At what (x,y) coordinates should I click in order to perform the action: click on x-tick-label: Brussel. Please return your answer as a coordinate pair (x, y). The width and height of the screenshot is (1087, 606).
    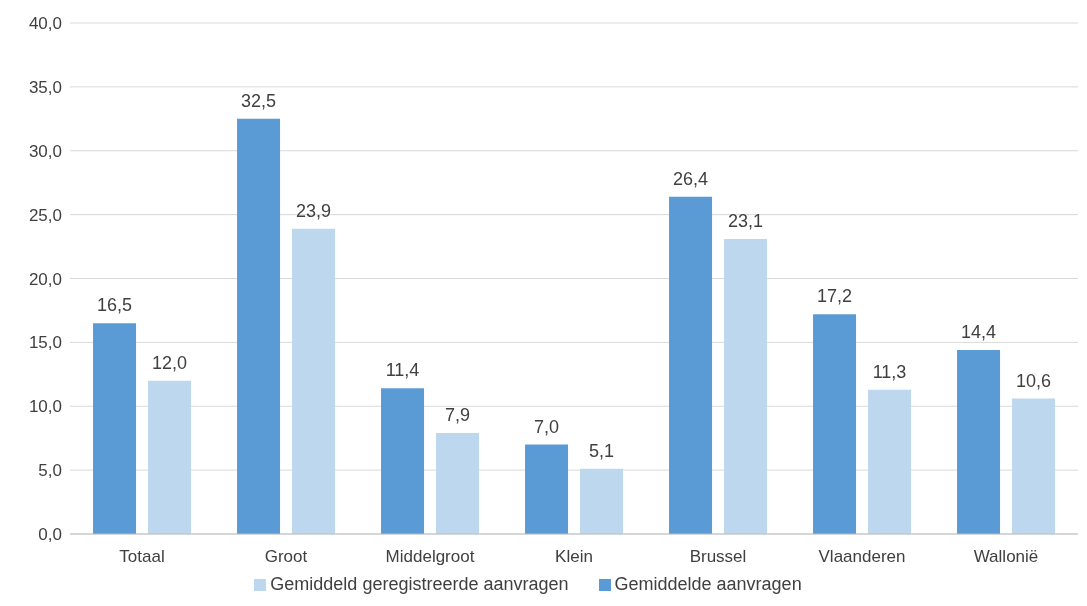
    Looking at the image, I should click on (718, 557).